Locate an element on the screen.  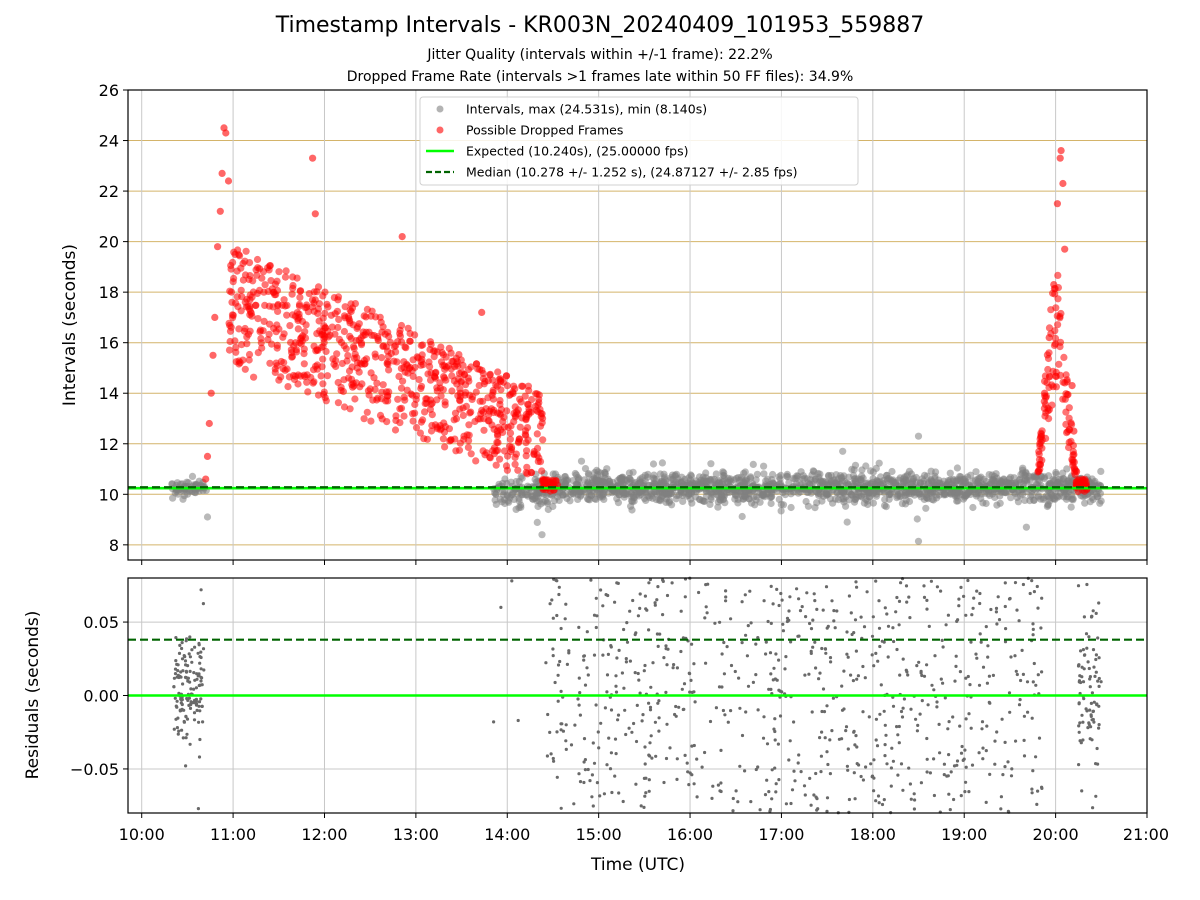
x-tick-label: 13:00 is located at coordinates (416, 834).